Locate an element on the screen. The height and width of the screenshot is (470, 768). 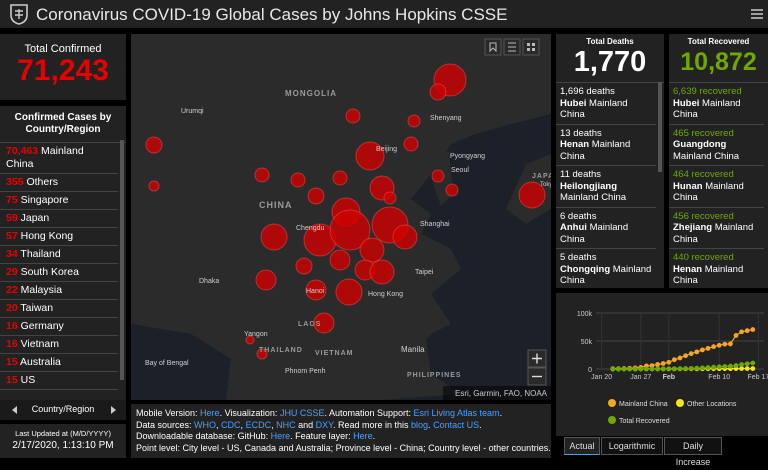
region-row: 57 Hong Kong is located at coordinates (59, 237).